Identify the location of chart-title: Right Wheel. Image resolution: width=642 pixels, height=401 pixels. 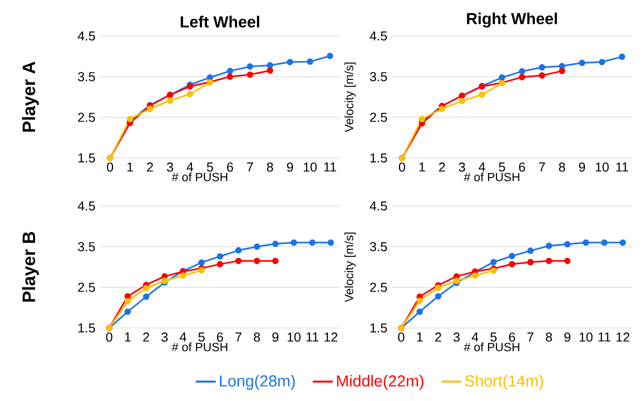
(512, 20).